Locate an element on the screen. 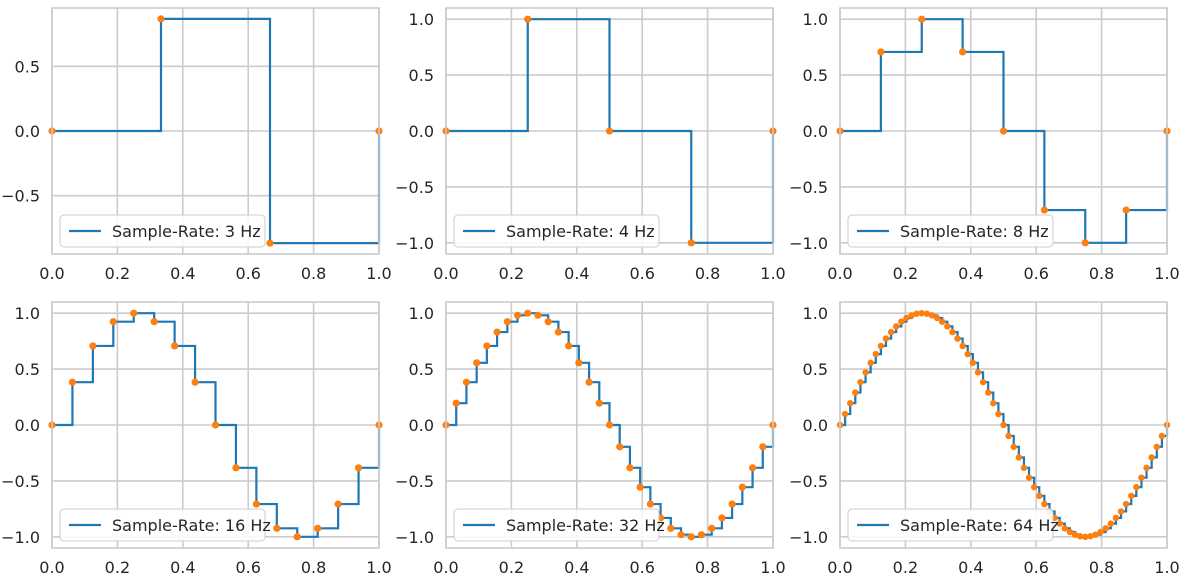  legend-label: Sample-Rate: 8 Hz is located at coordinates (974, 231).